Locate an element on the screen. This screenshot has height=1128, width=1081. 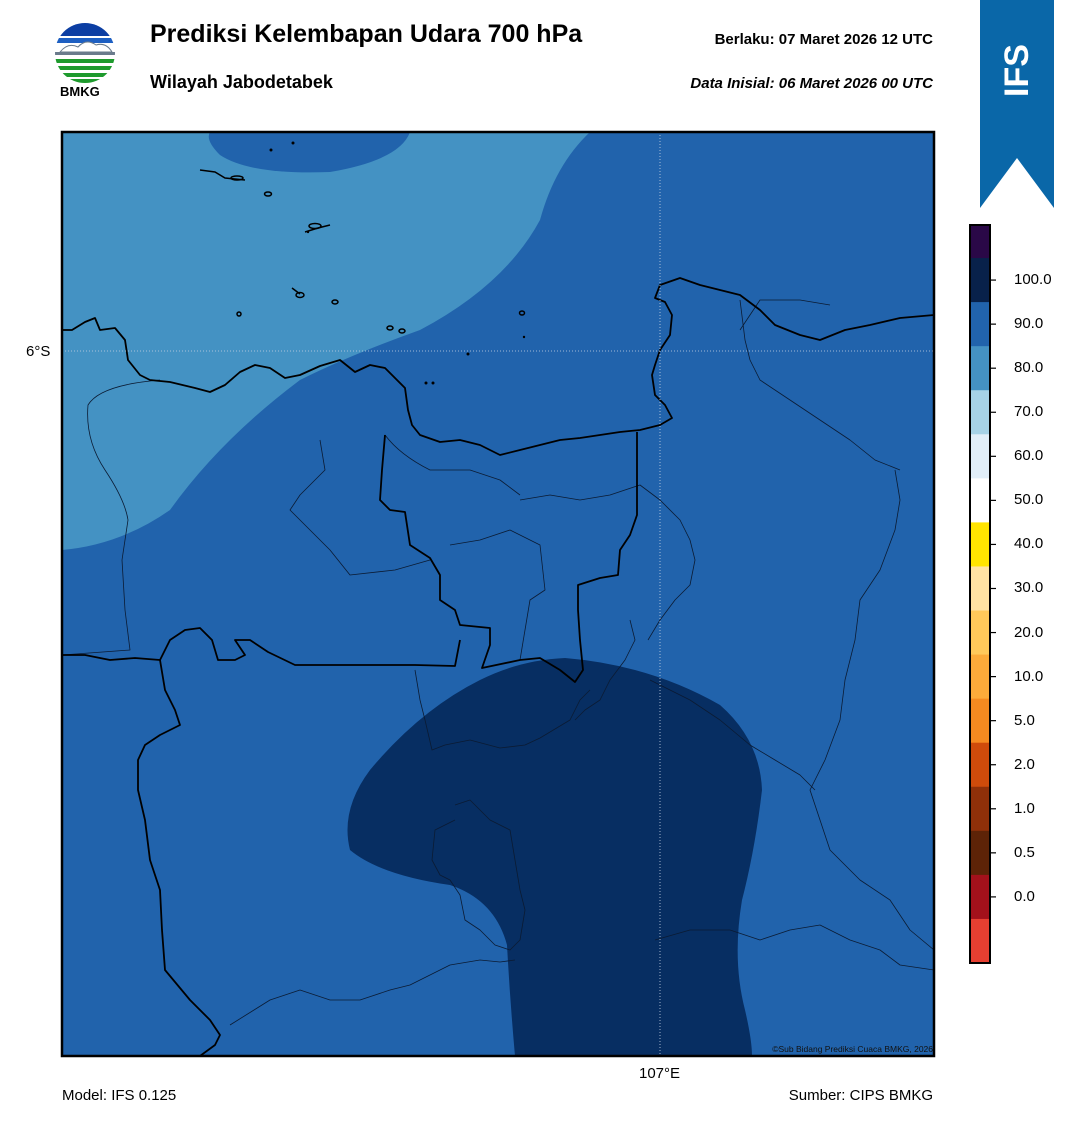
map-subtitle: Wilayah Jabodetabek is located at coordinates (241, 82).